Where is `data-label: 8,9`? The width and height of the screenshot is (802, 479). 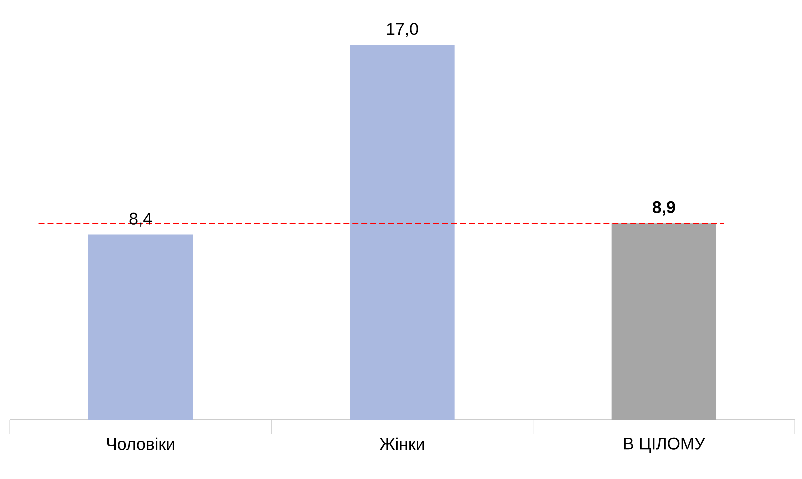 data-label: 8,9 is located at coordinates (664, 208).